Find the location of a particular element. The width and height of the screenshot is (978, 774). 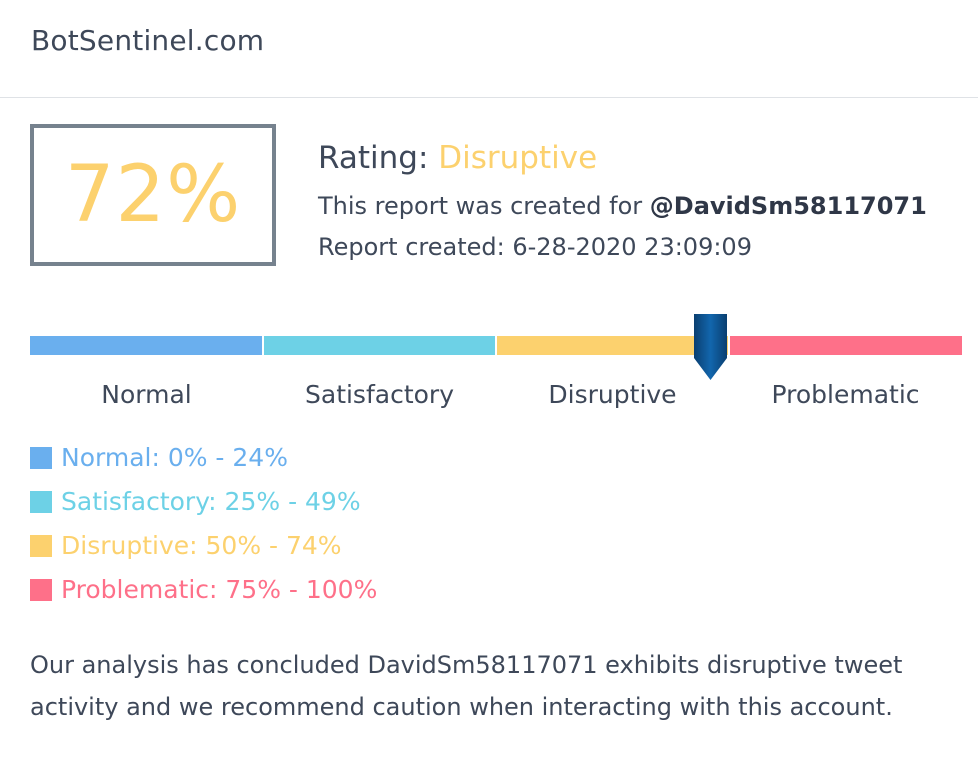

legend-item-satisfactory: Satisfactory: 25% - 49% is located at coordinates (240, 502).